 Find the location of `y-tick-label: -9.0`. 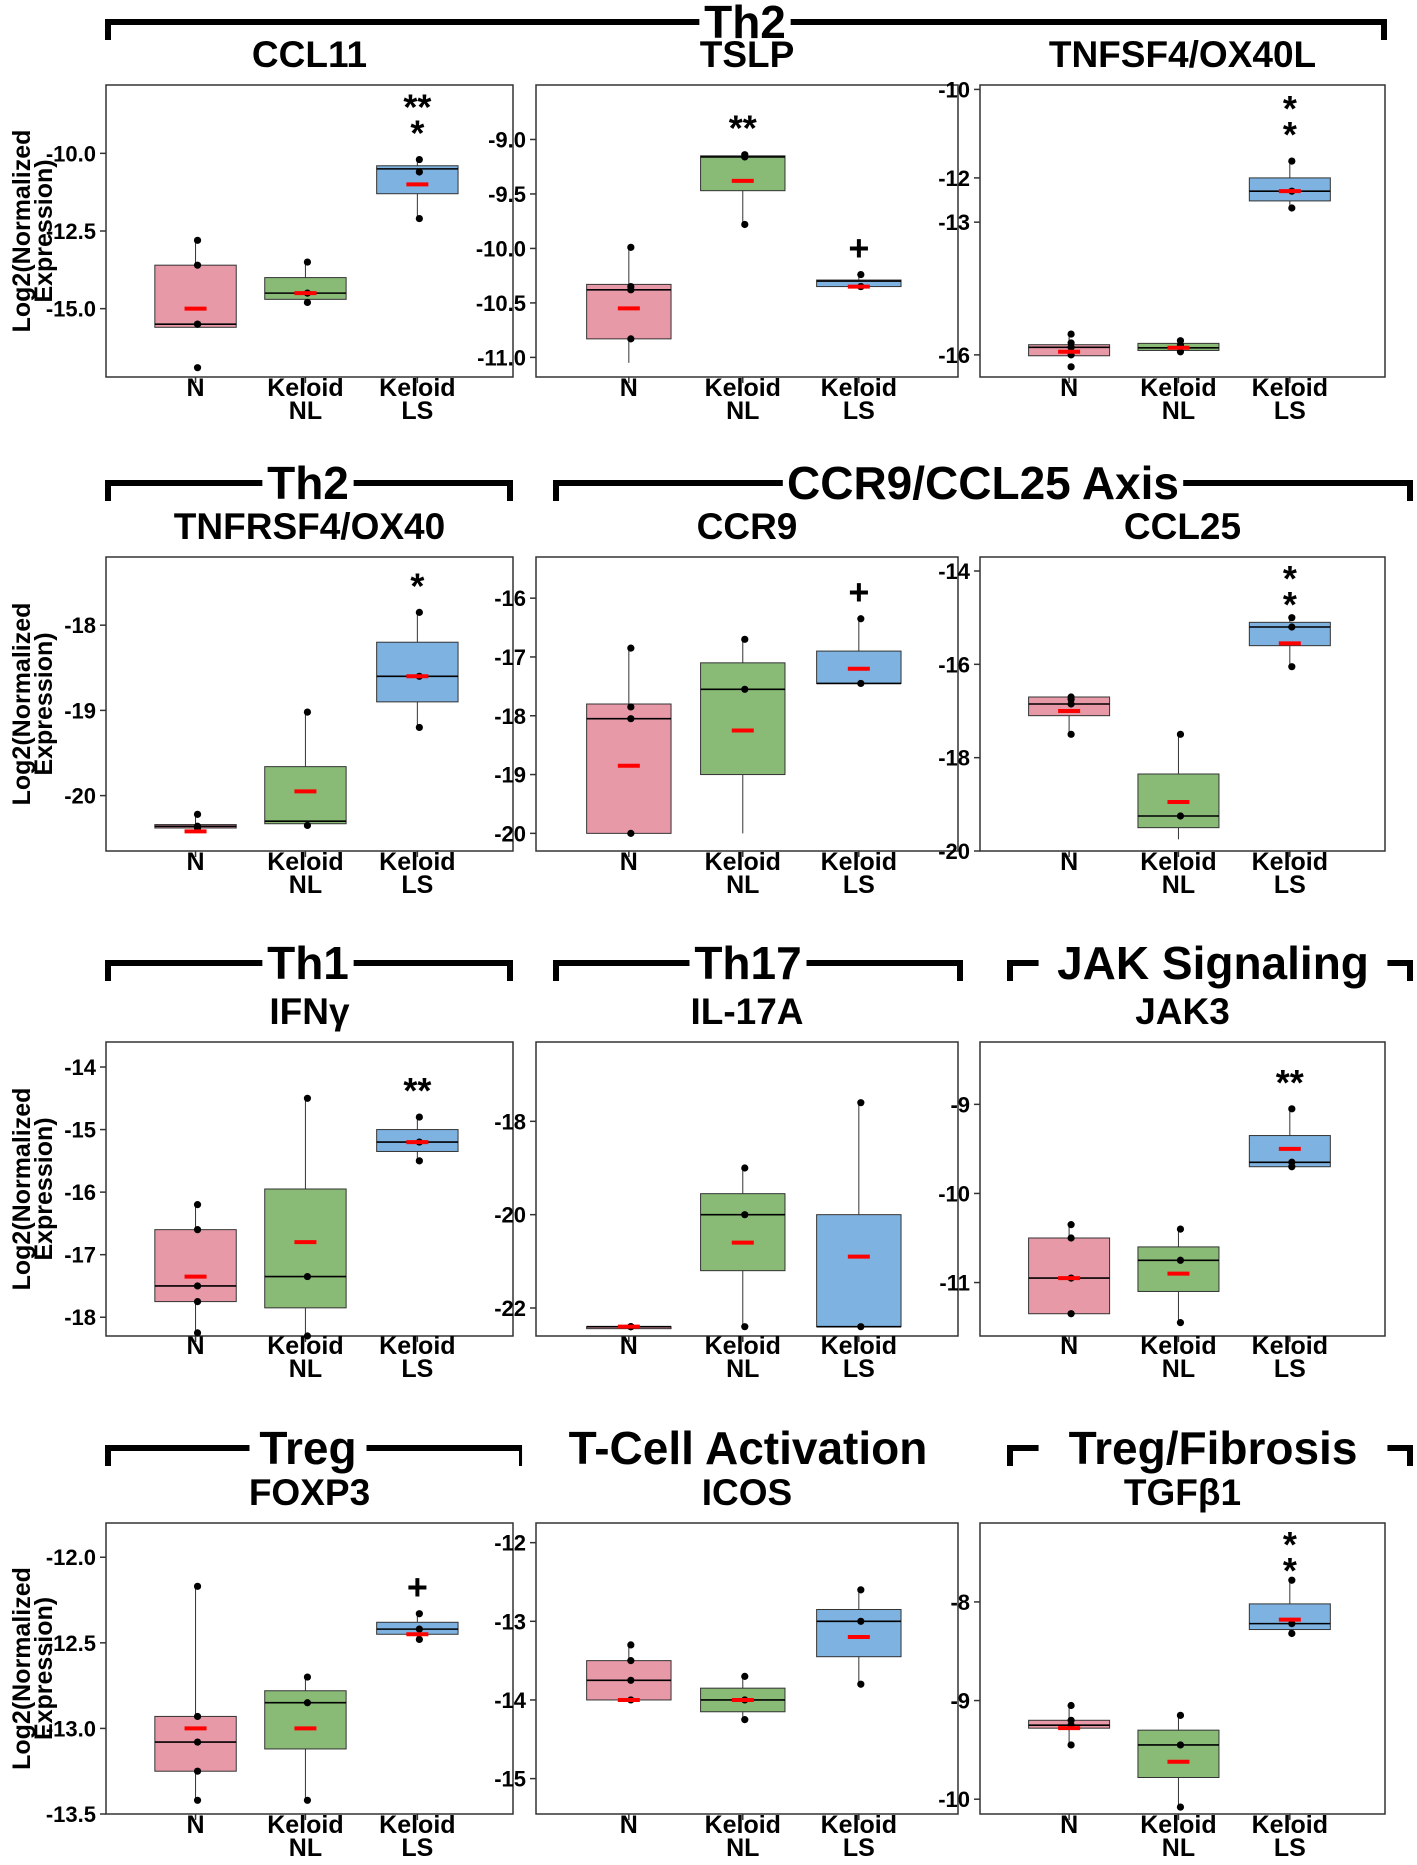

y-tick-label: -9.0 is located at coordinates (507, 139).